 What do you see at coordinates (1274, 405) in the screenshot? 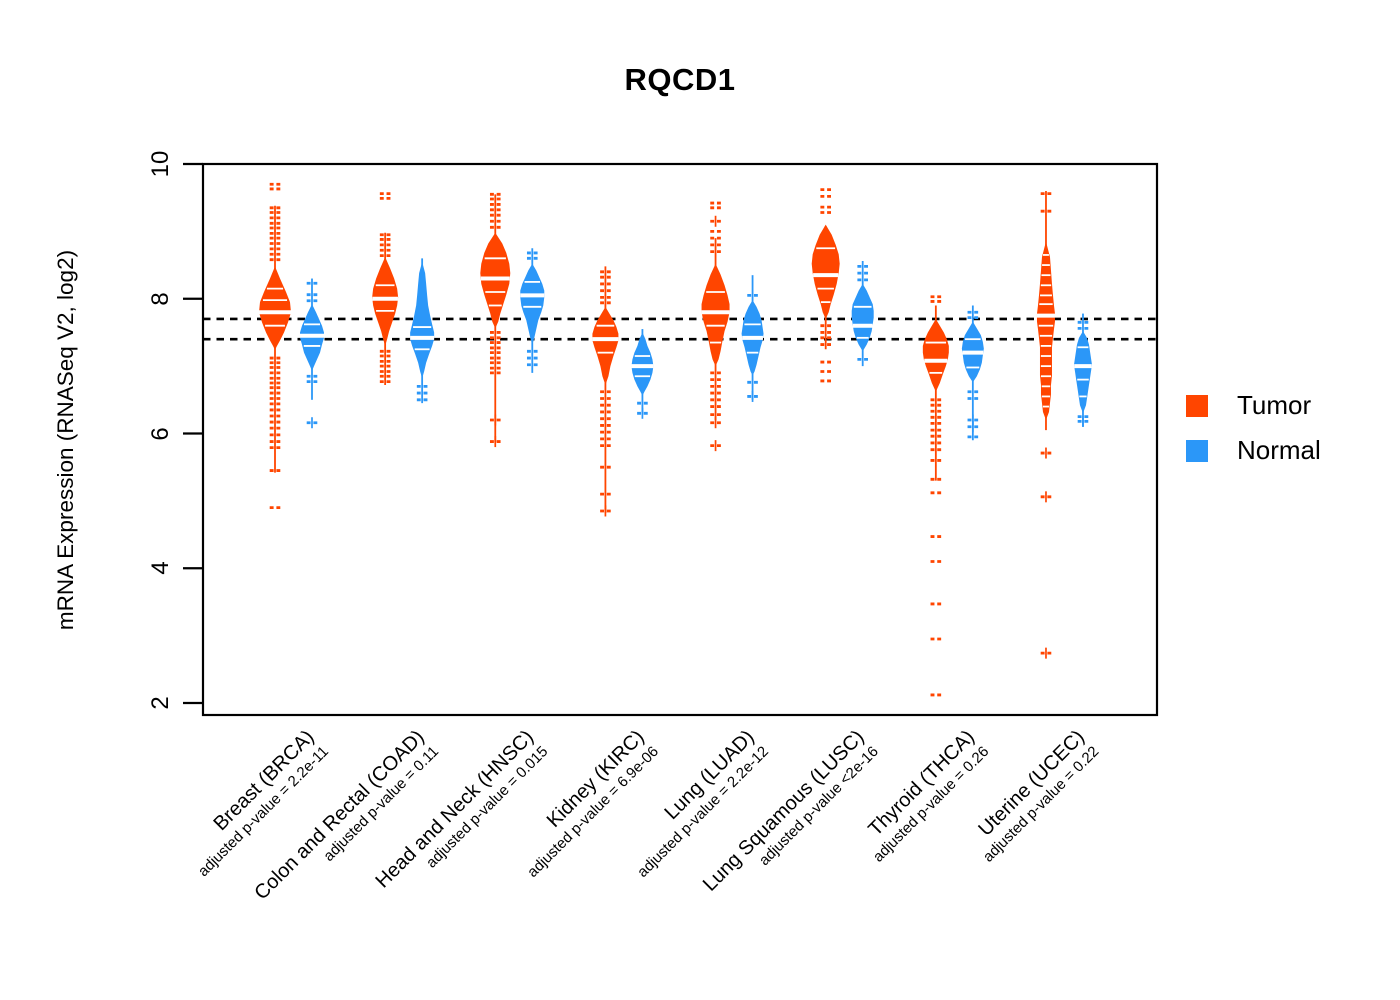
I see `legend-label-tumor: Tumor` at bounding box center [1274, 405].